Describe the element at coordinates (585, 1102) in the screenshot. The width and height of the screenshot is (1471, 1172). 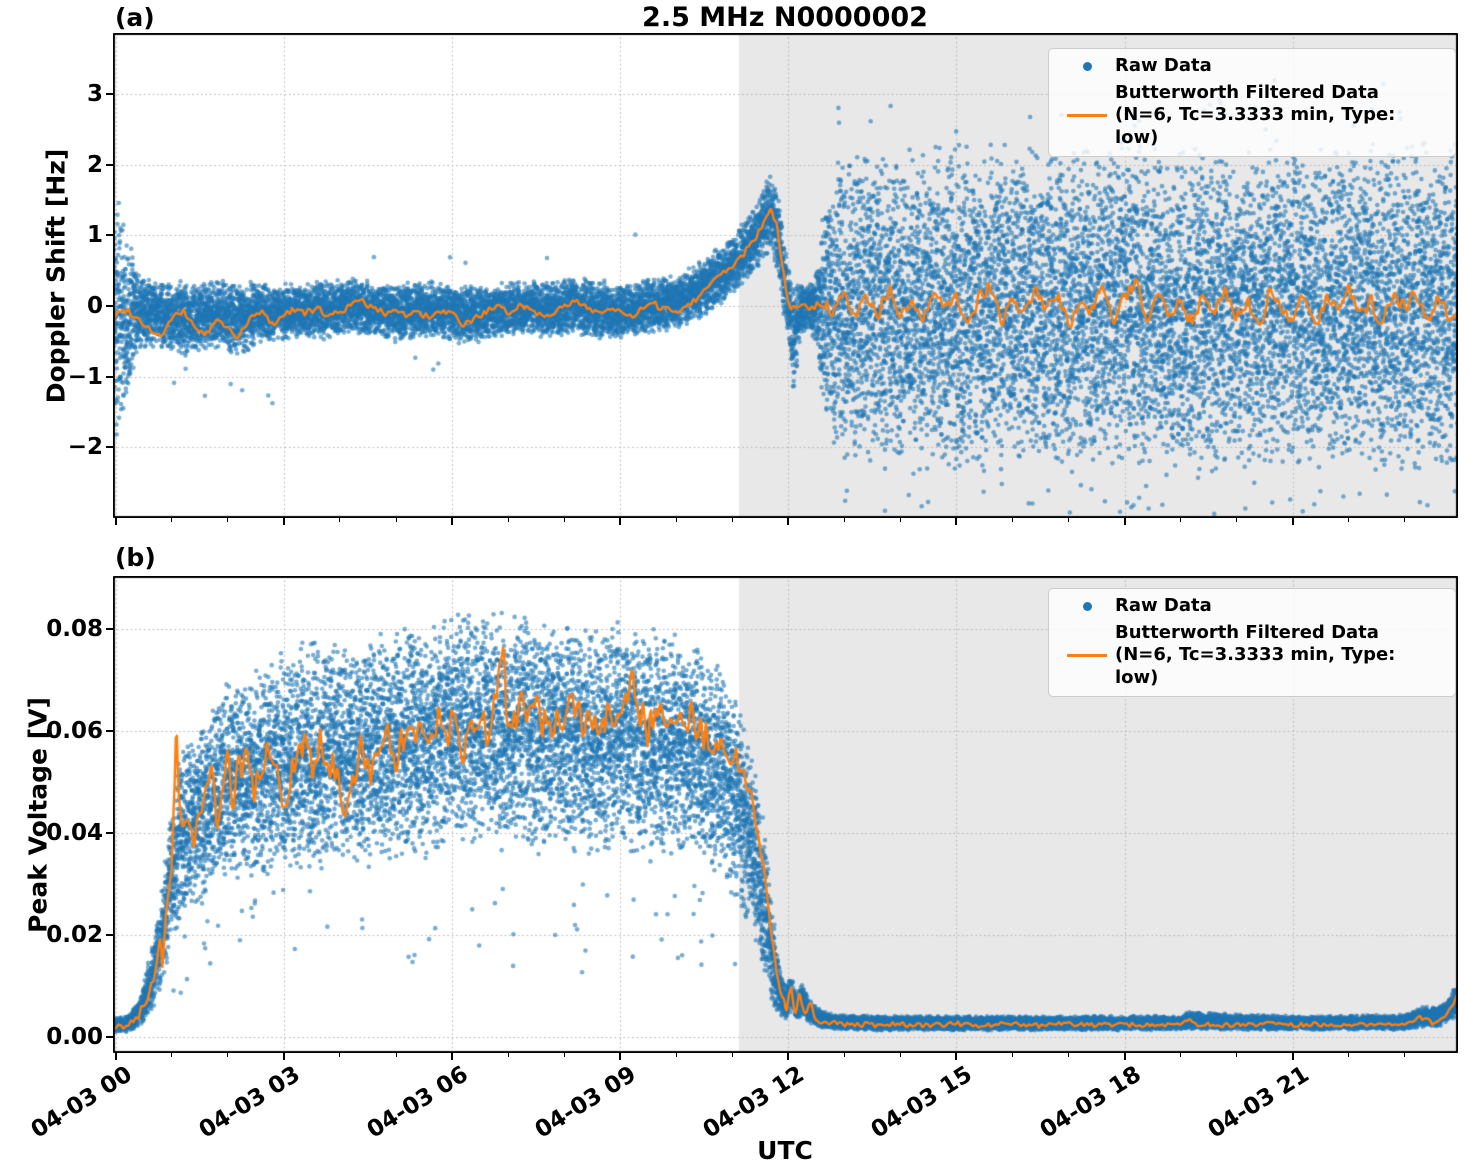
I see `x-tick-label: 04-03 09` at that location.